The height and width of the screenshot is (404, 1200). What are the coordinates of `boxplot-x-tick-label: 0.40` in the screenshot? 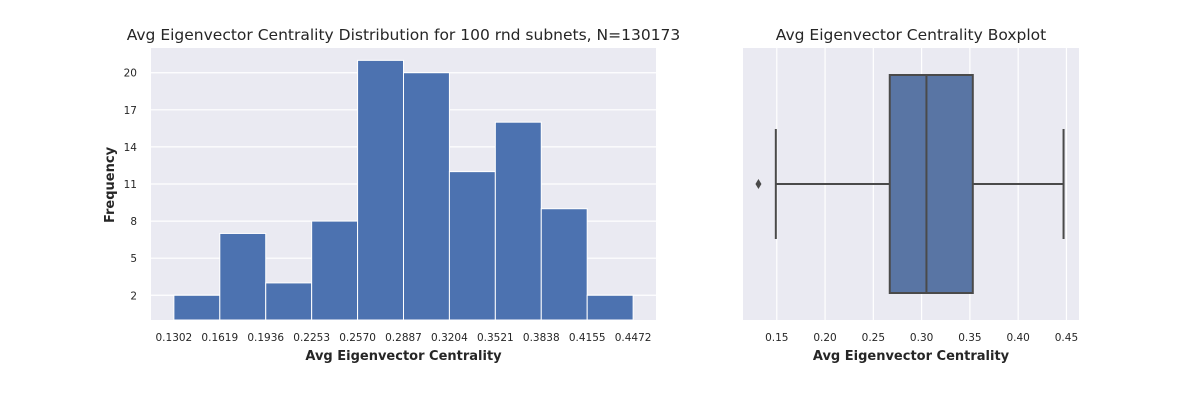 It's located at (1017, 338).